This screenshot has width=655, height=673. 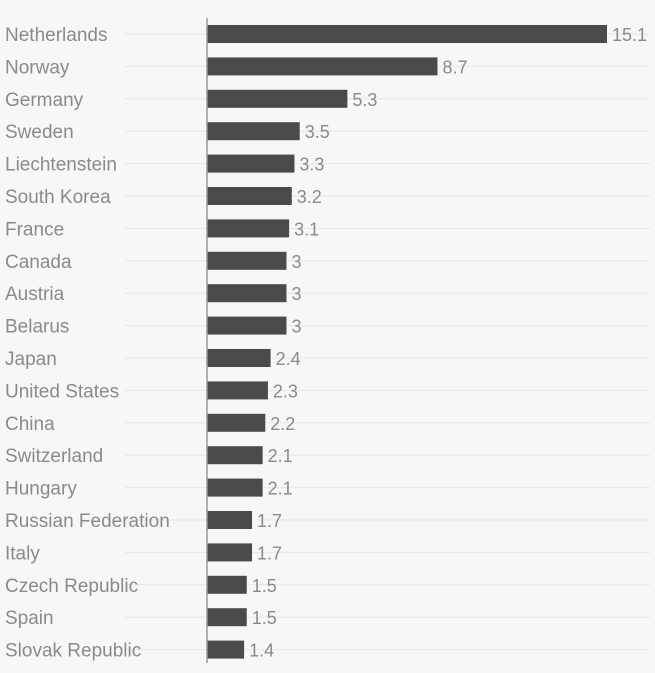 I want to click on category-label: Switzerland, so click(x=54, y=456).